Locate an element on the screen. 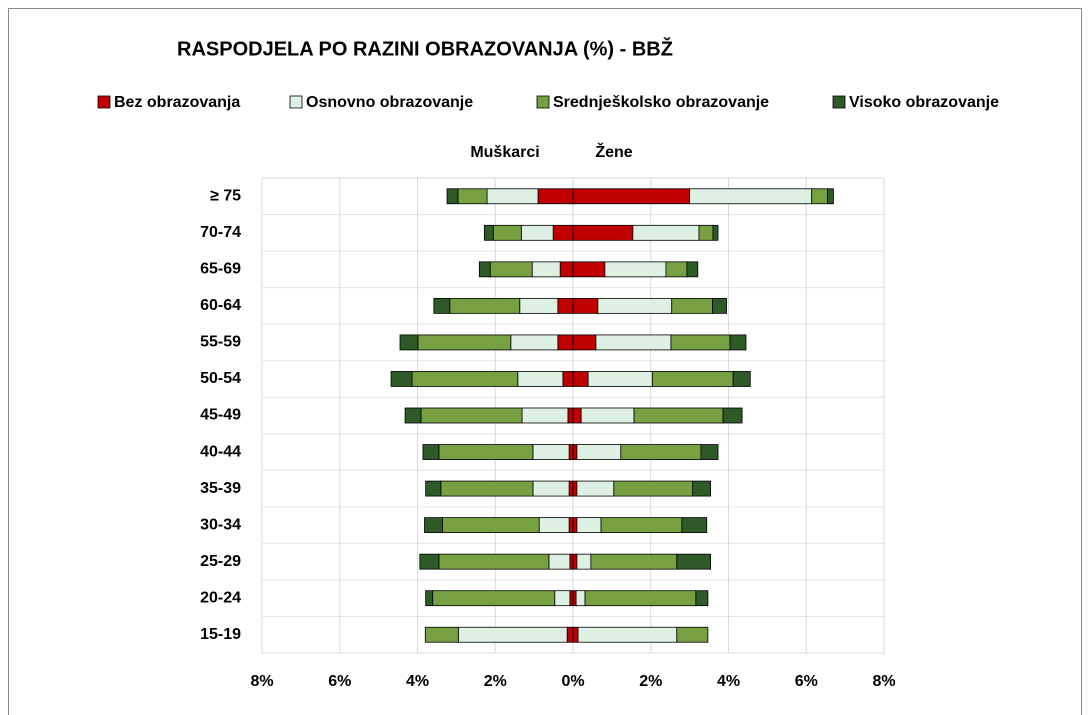 Image resolution: width=1089 pixels, height=715 pixels. y-tick-label: 55-59 is located at coordinates (220, 342).